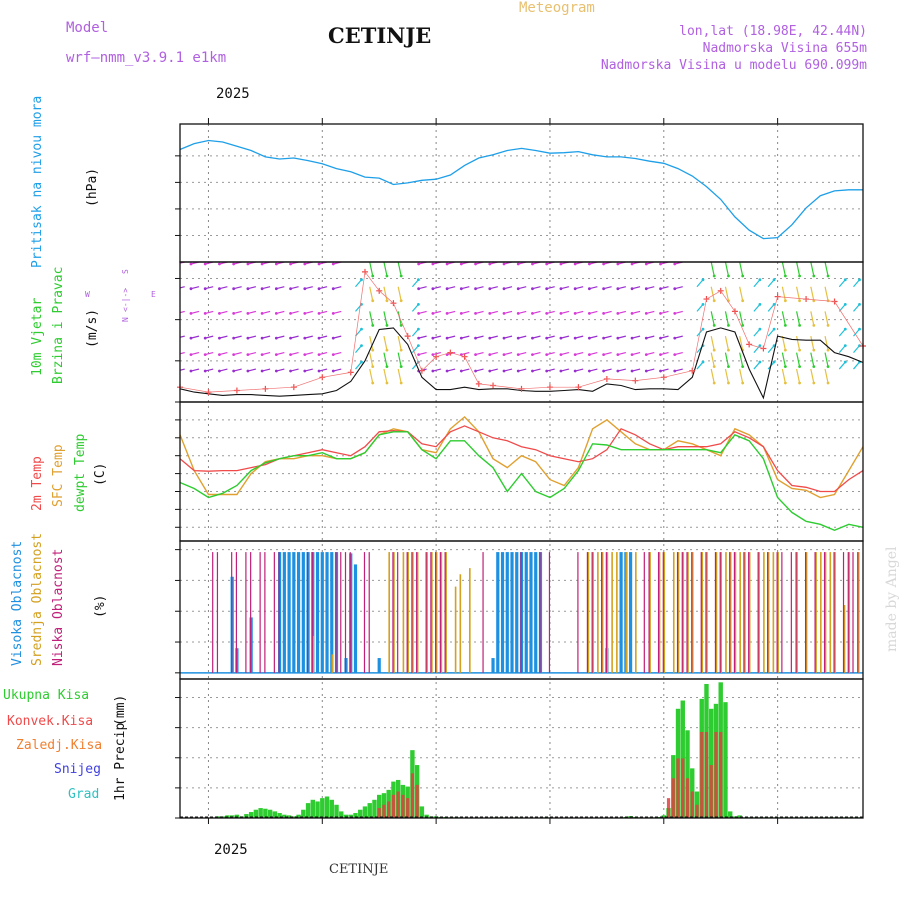  I want to click on precip-panel-frame, so click(521, 748).